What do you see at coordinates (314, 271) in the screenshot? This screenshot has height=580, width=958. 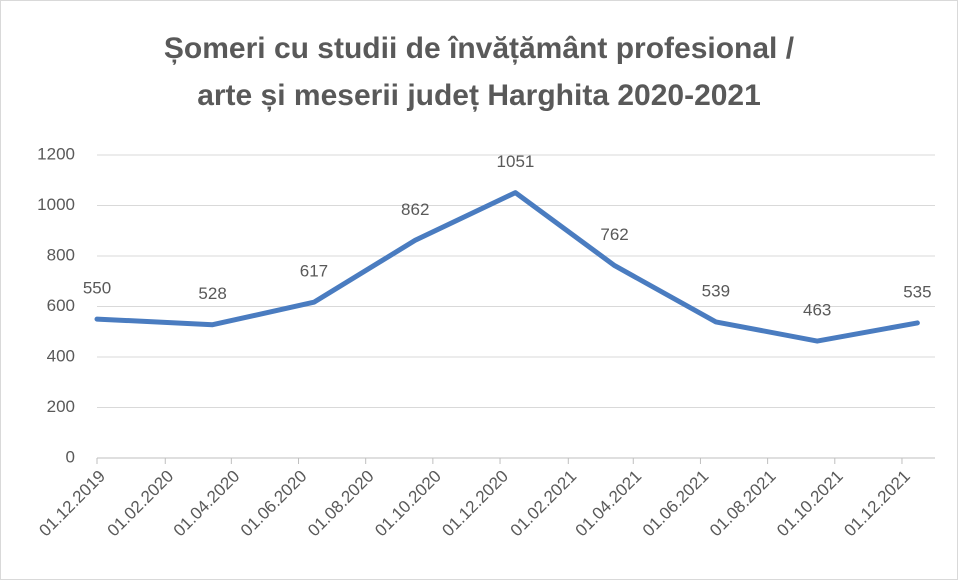 I see `data-label: 617` at bounding box center [314, 271].